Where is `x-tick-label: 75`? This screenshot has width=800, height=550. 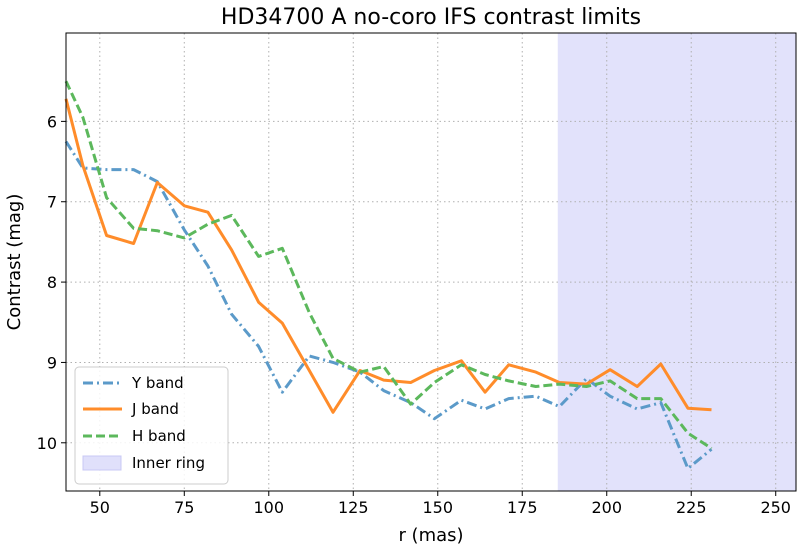 x-tick-label: 75 is located at coordinates (184, 507).